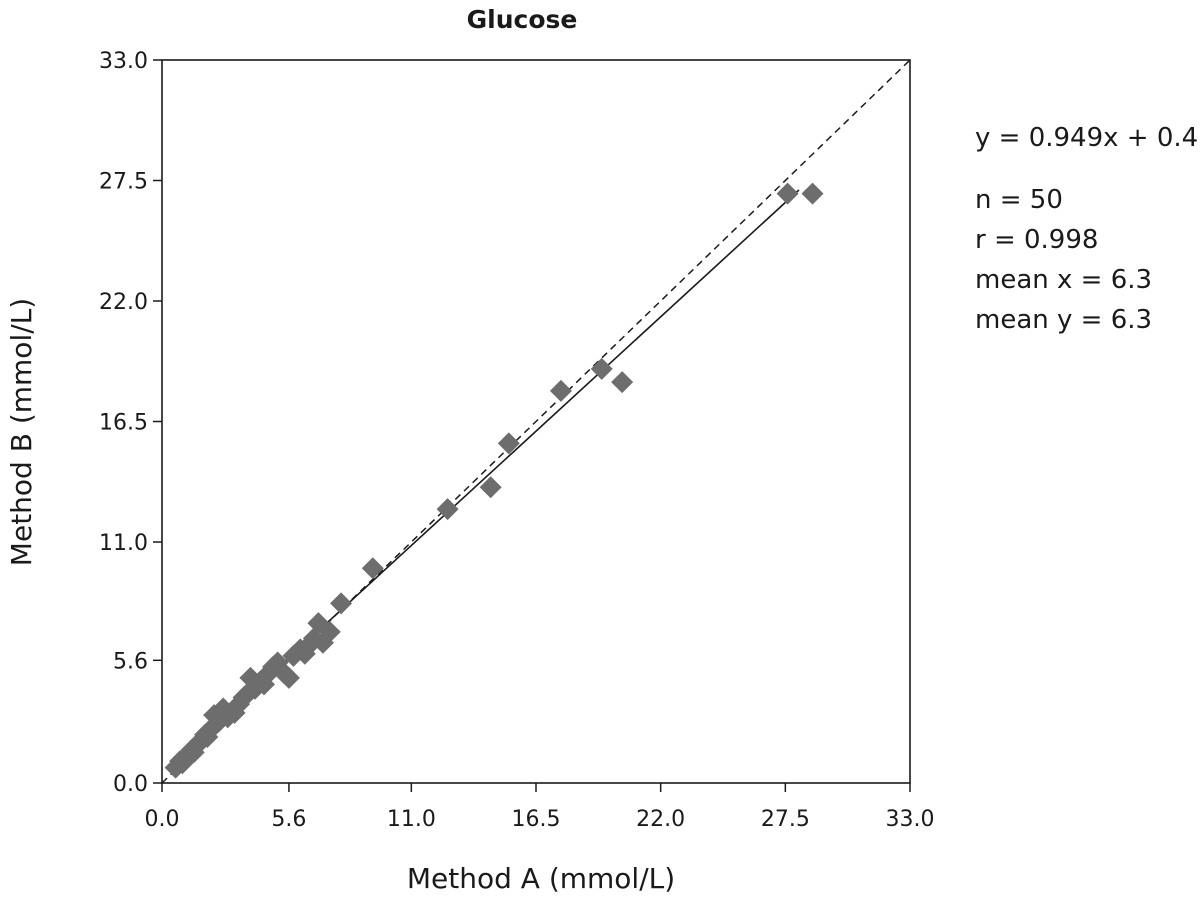  What do you see at coordinates (411, 819) in the screenshot?
I see `x-tick-label: 11.0` at bounding box center [411, 819].